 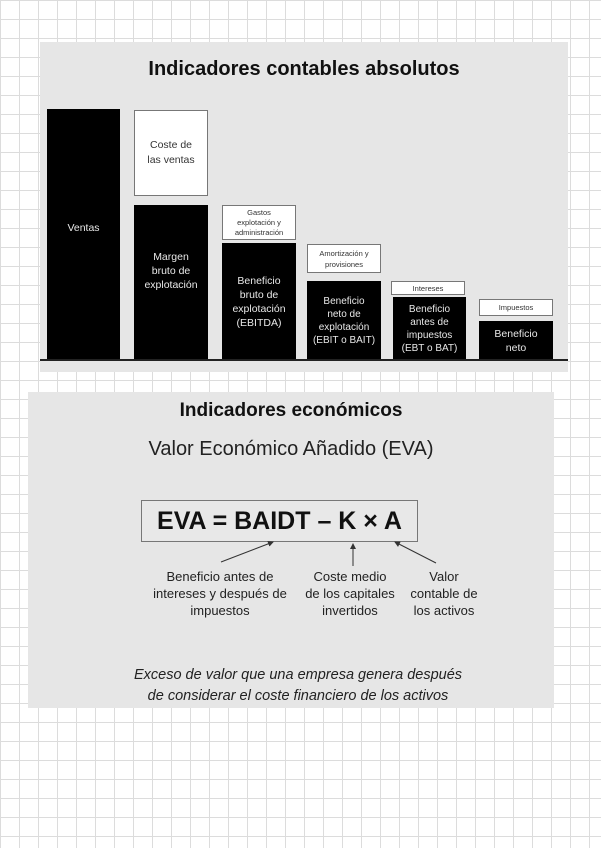 I want to click on bar-beneficio-neto: Beneficio neto, so click(x=516, y=340).